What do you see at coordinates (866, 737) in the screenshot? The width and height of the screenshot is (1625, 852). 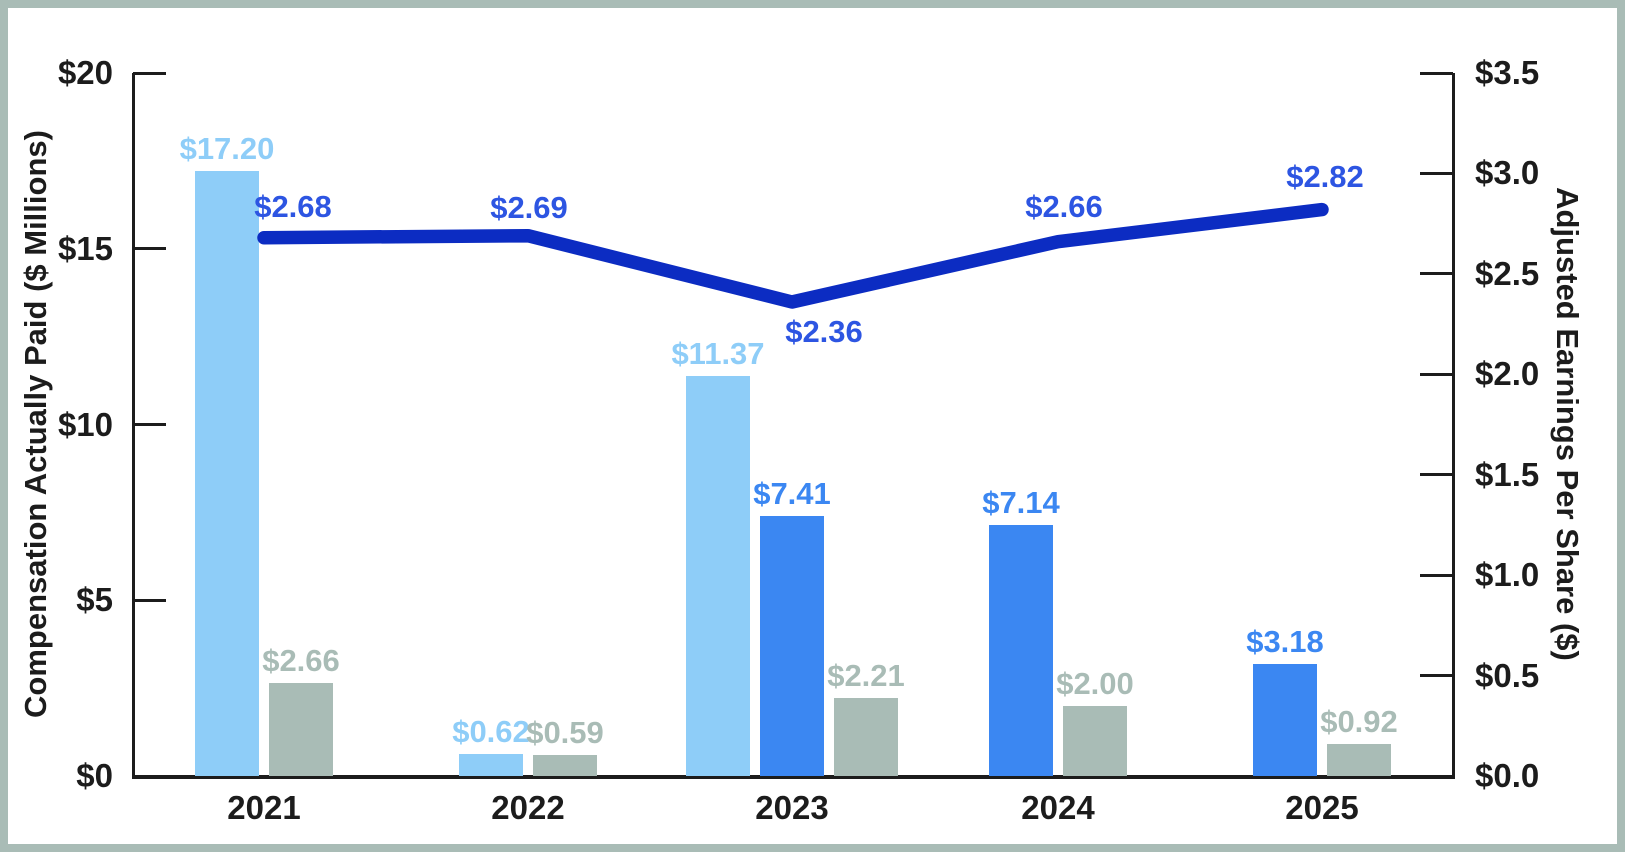 I see `bar-cap-gray-2023` at bounding box center [866, 737].